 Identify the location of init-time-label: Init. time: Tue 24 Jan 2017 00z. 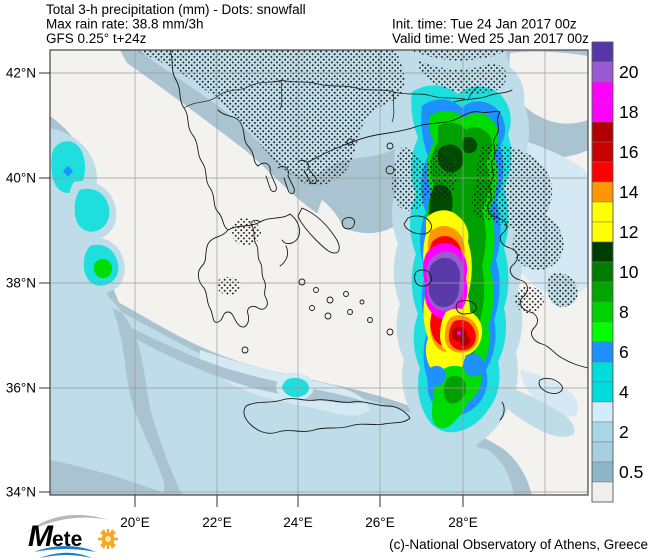
(484, 24).